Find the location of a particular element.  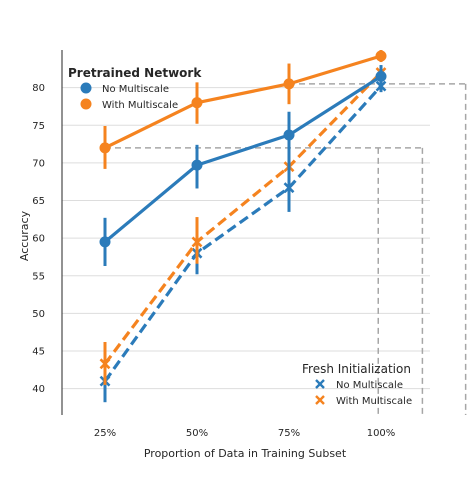

x-tick-label: 25% is located at coordinates (105, 433).